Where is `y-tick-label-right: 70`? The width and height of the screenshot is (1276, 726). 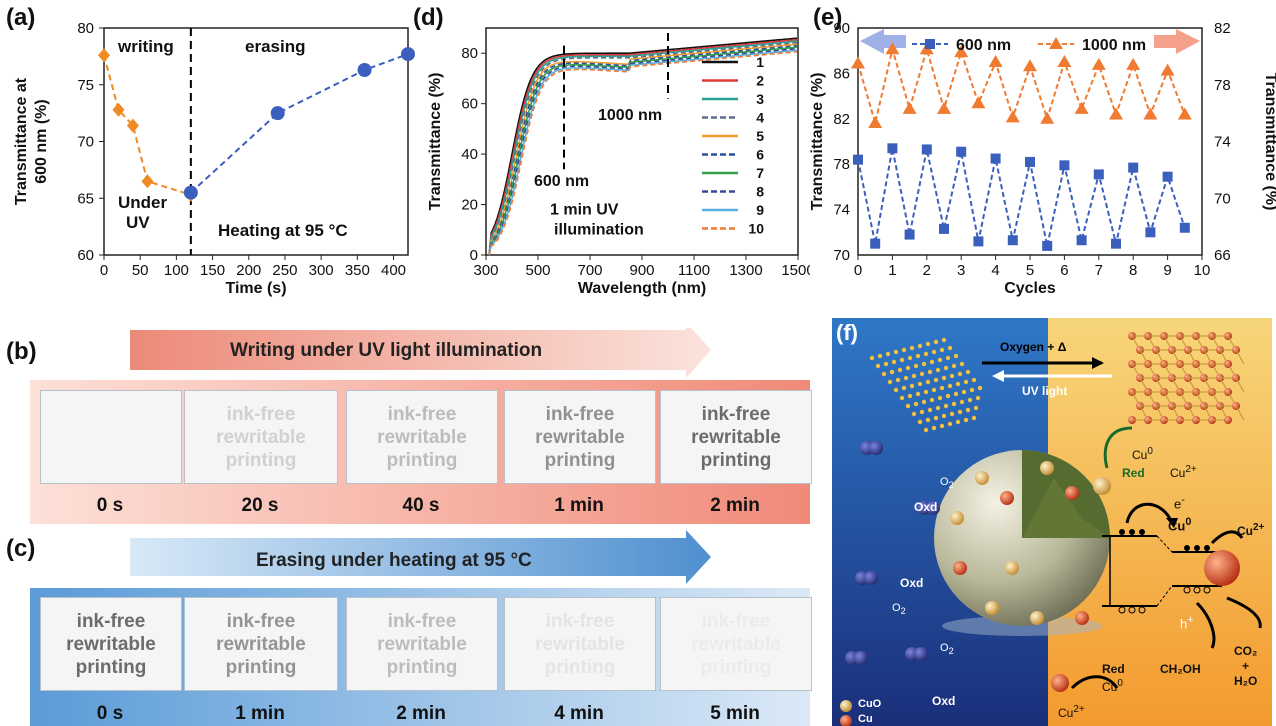
y-tick-label-right: 70 is located at coordinates (1222, 198).